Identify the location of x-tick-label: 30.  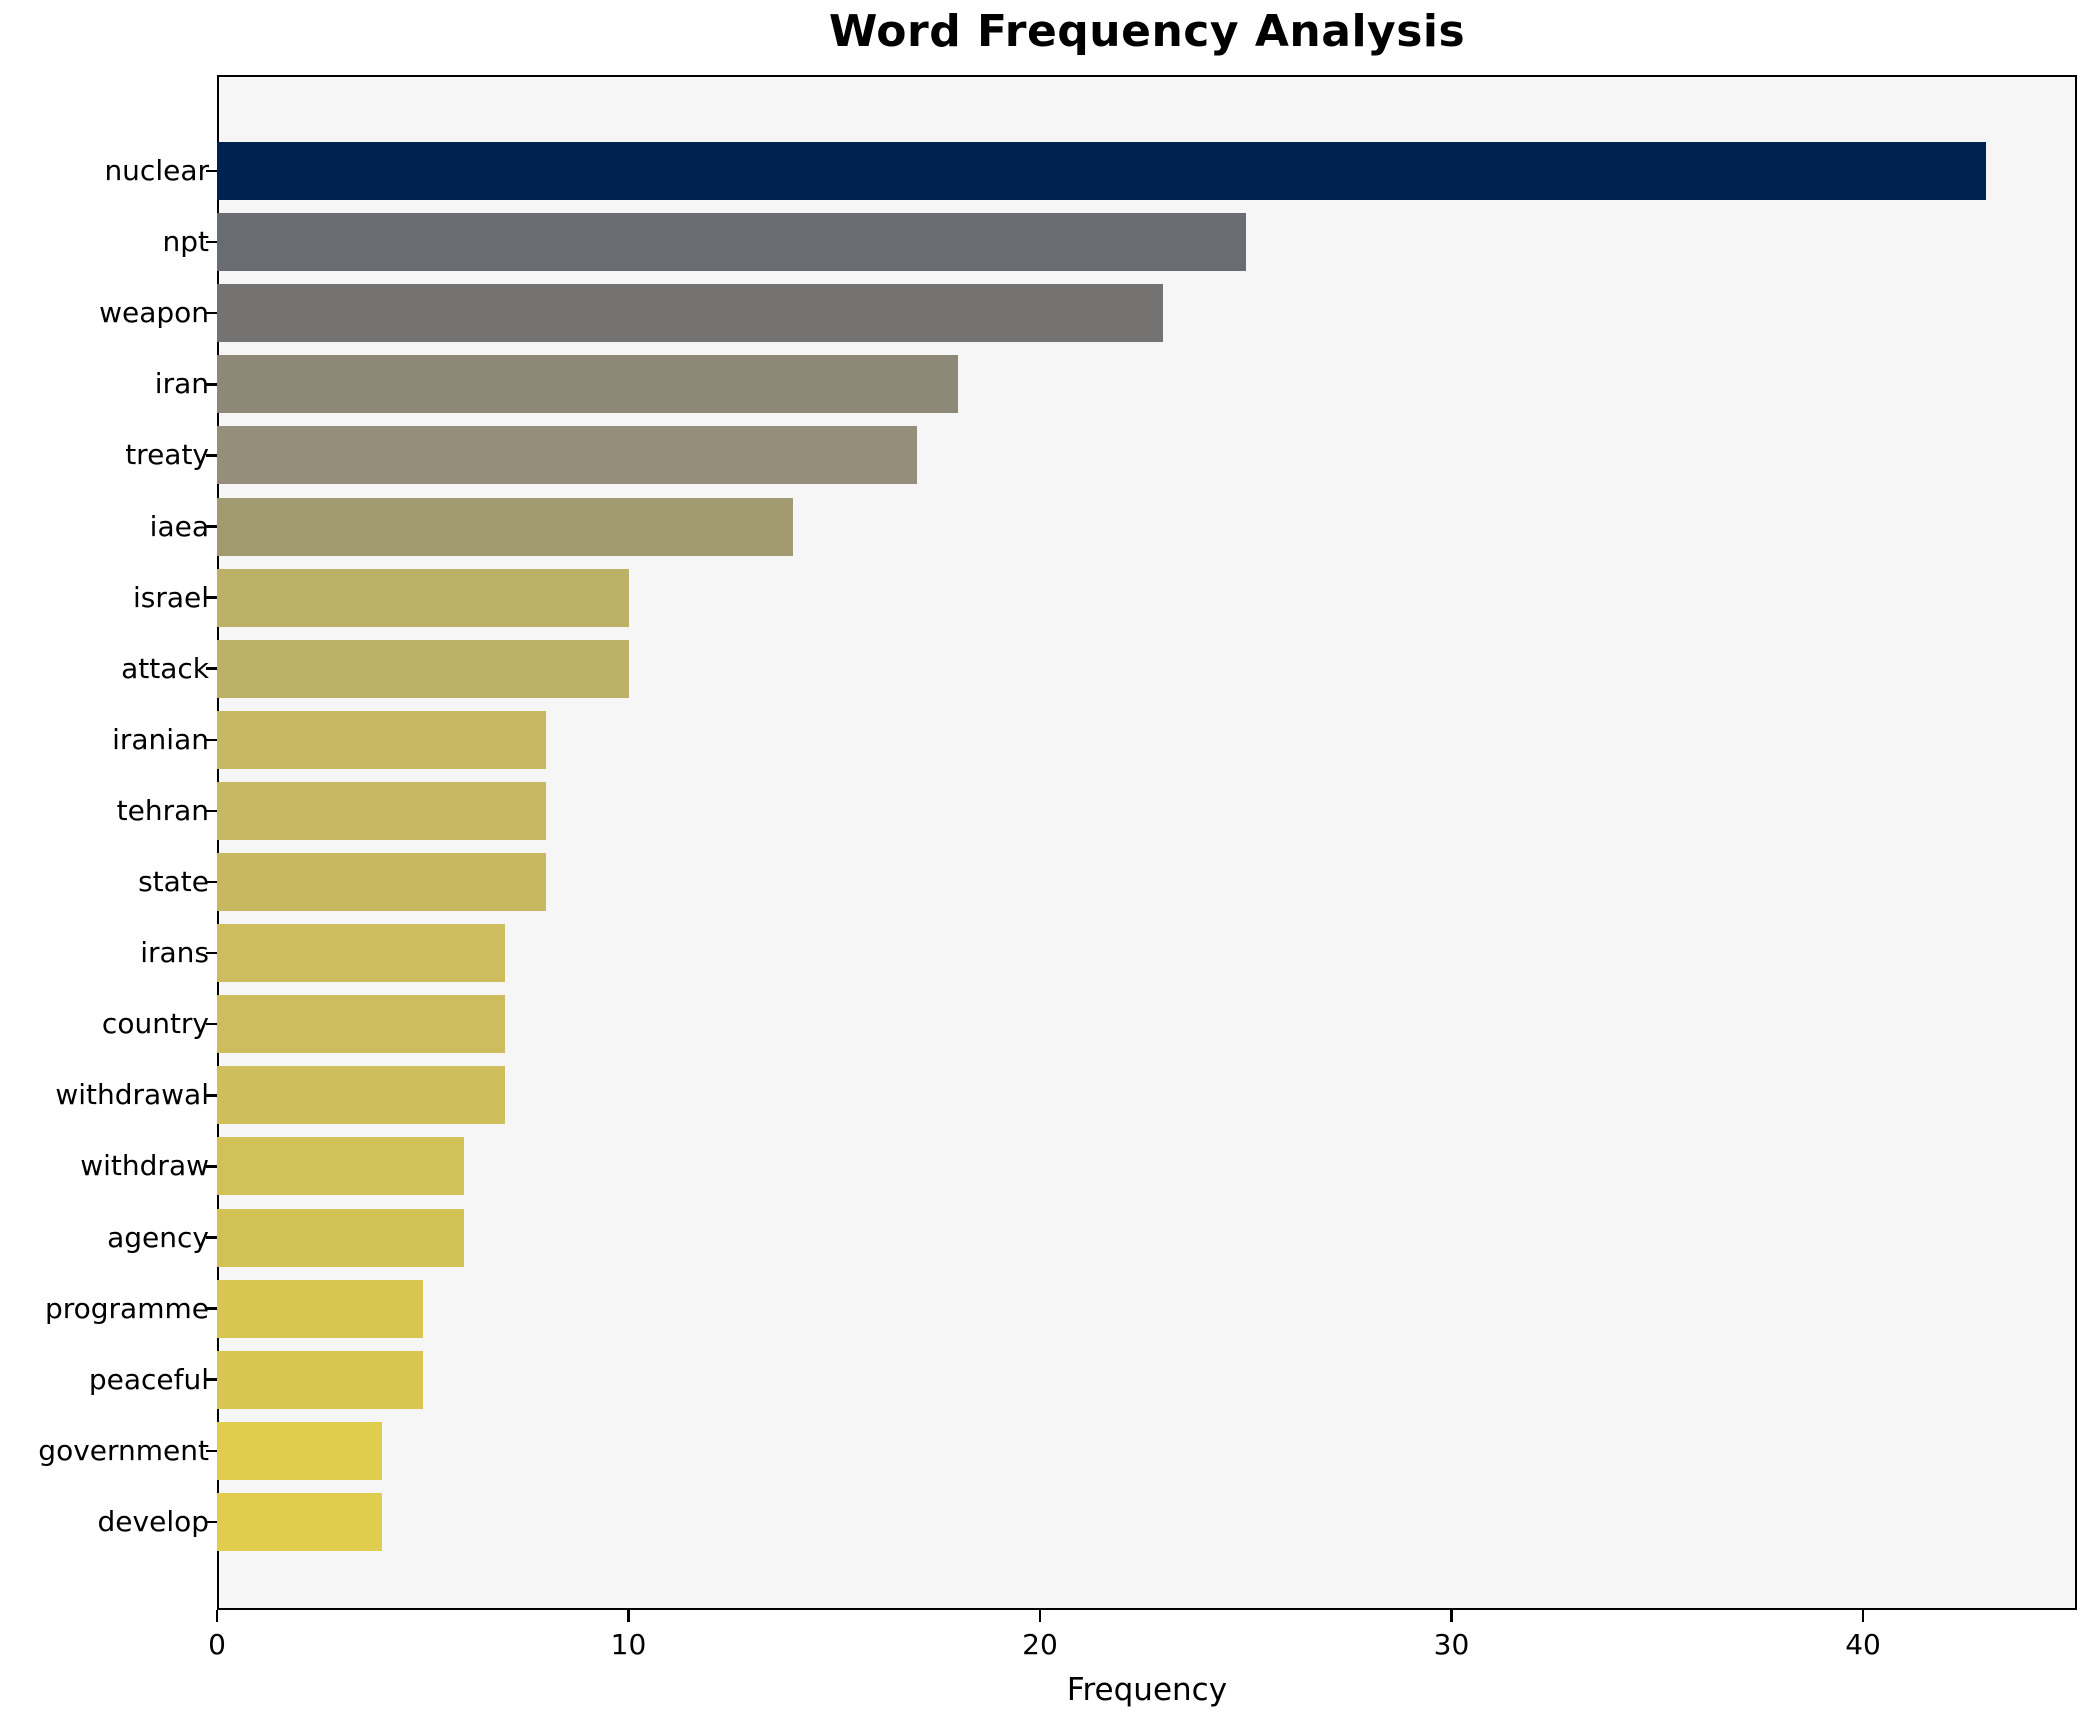
(1451, 1644).